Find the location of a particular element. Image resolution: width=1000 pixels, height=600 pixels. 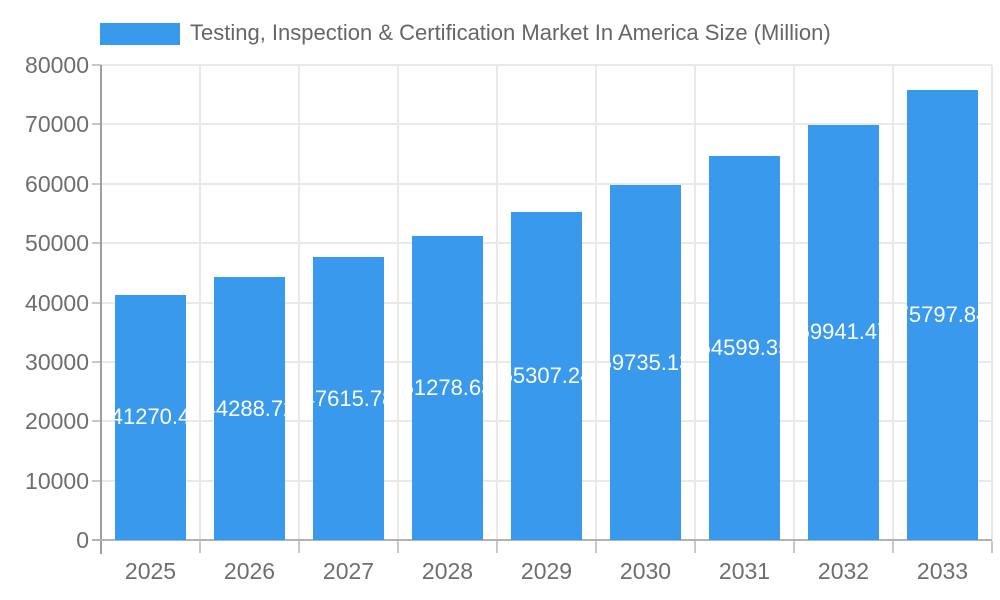

bar: 64599.35 is located at coordinates (744, 348).